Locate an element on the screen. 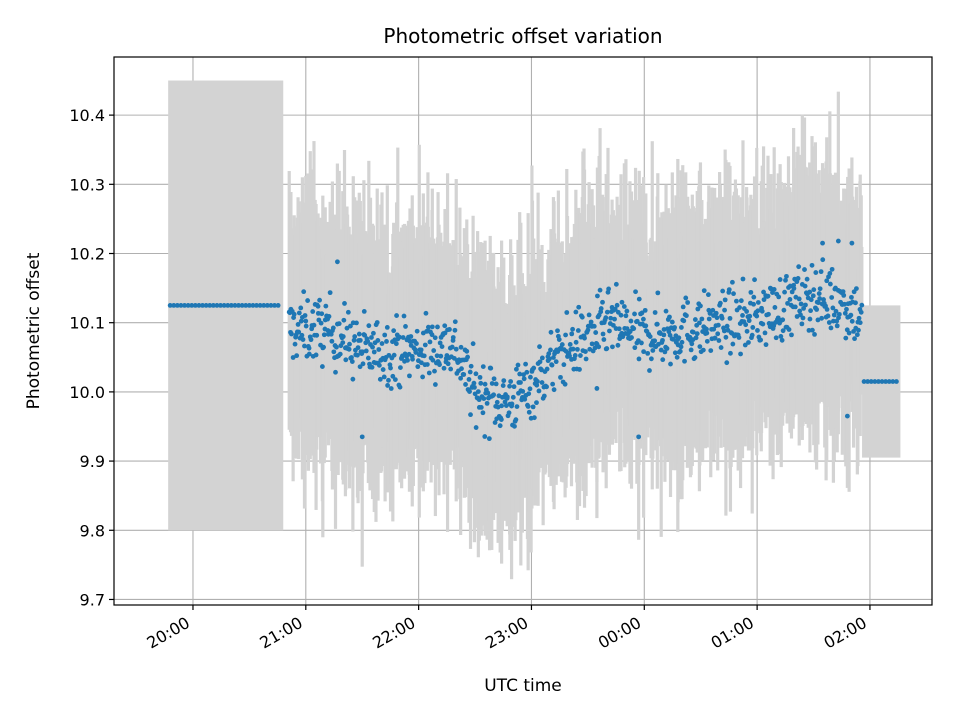 The width and height of the screenshot is (960, 720). x-axis-ticks: 20:00 21:00 22:00 23:00 00:00 01:00 02:00 is located at coordinates (507, 629).